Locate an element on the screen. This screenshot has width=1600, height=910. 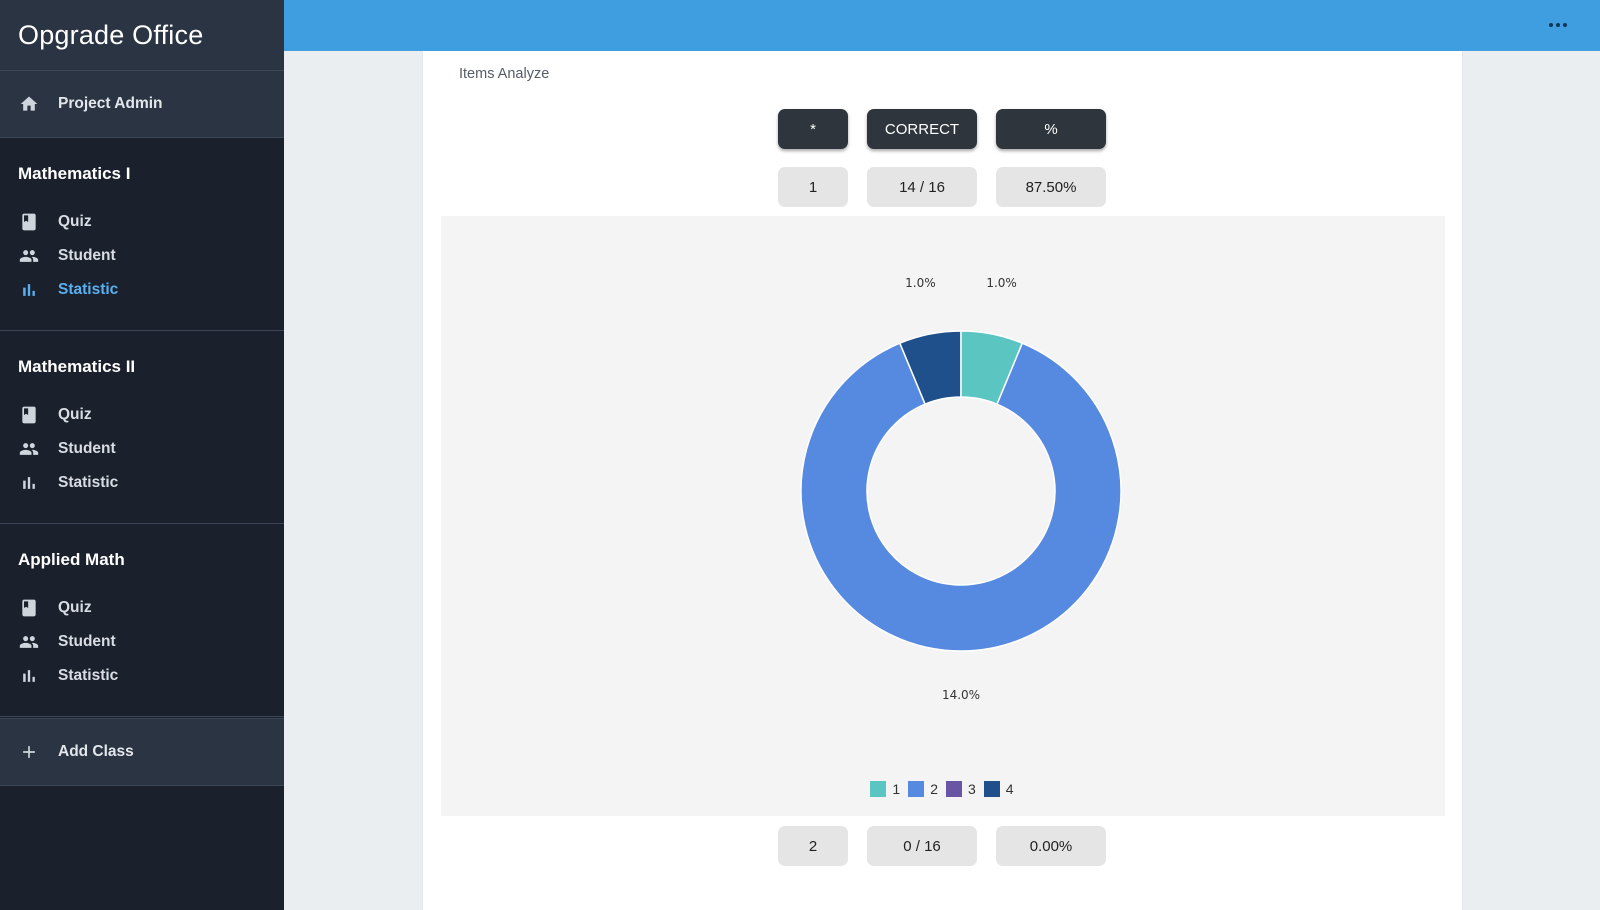
add-class-button: Add Class is located at coordinates (142, 752).